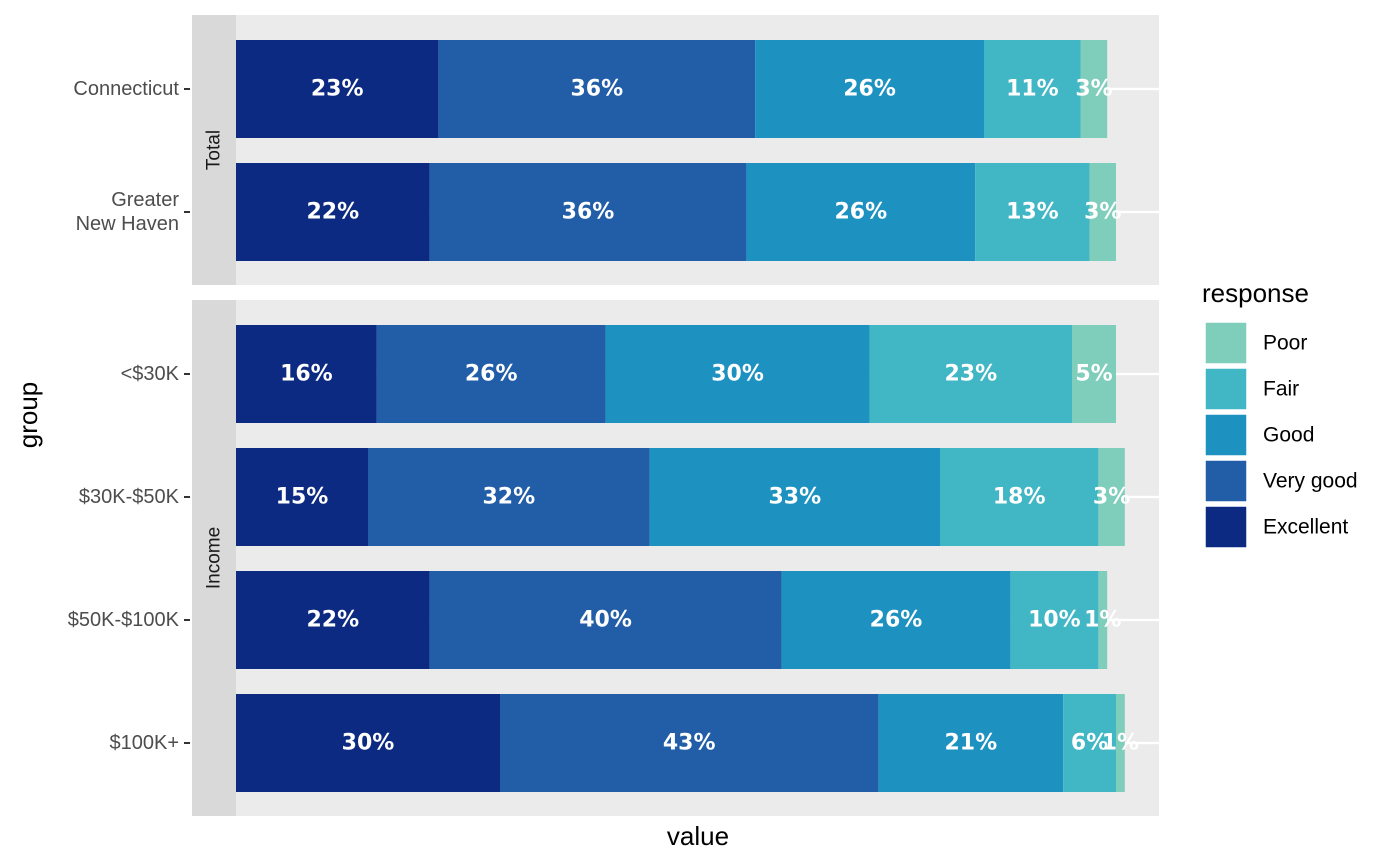  I want to click on data-label: 6%, so click(1089, 743).